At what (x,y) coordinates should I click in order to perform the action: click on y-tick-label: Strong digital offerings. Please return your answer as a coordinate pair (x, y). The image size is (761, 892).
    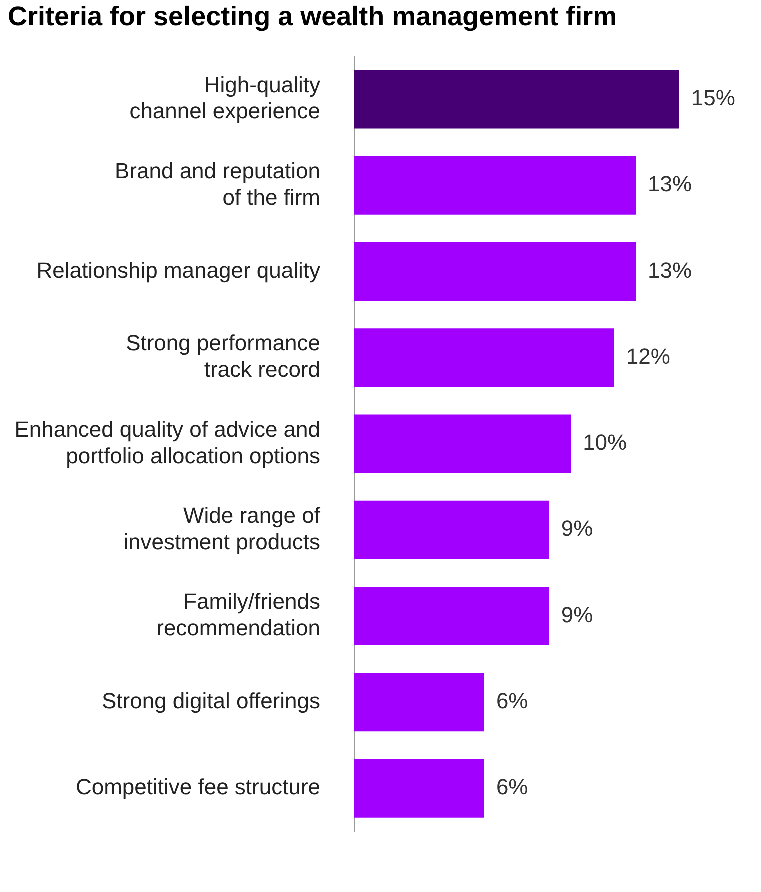
    Looking at the image, I should click on (211, 701).